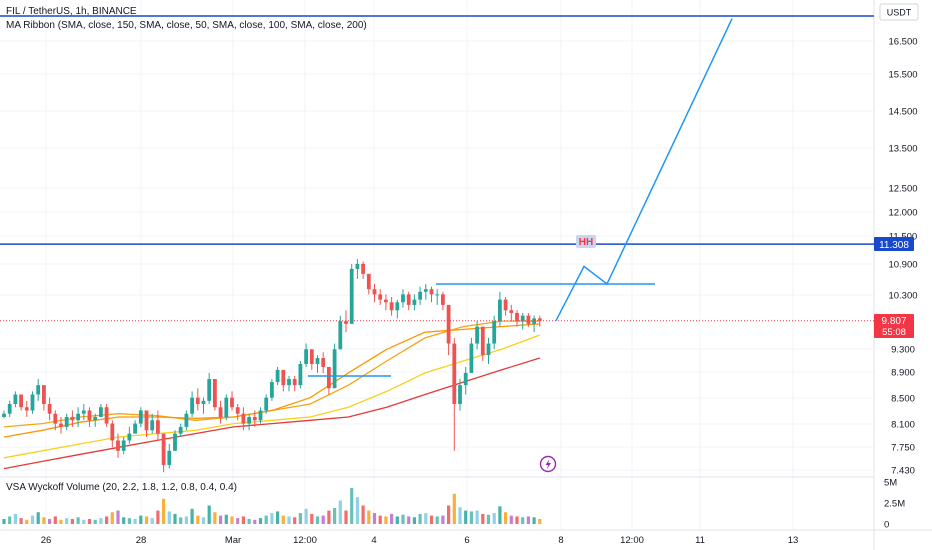 The image size is (932, 550). What do you see at coordinates (46, 540) in the screenshot?
I see `time-tick-label: 26` at bounding box center [46, 540].